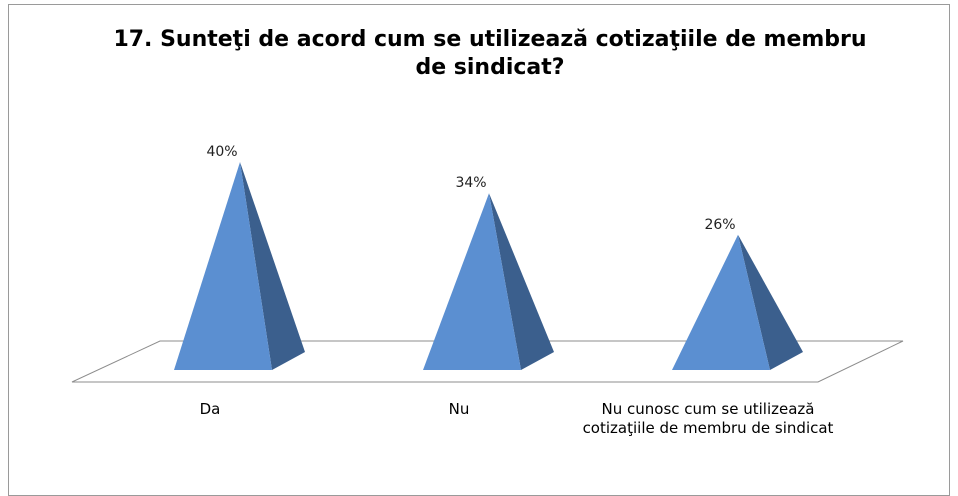 This screenshot has height=496, width=958. Describe the element at coordinates (719, 225) in the screenshot. I see `value-label: 26%` at that location.